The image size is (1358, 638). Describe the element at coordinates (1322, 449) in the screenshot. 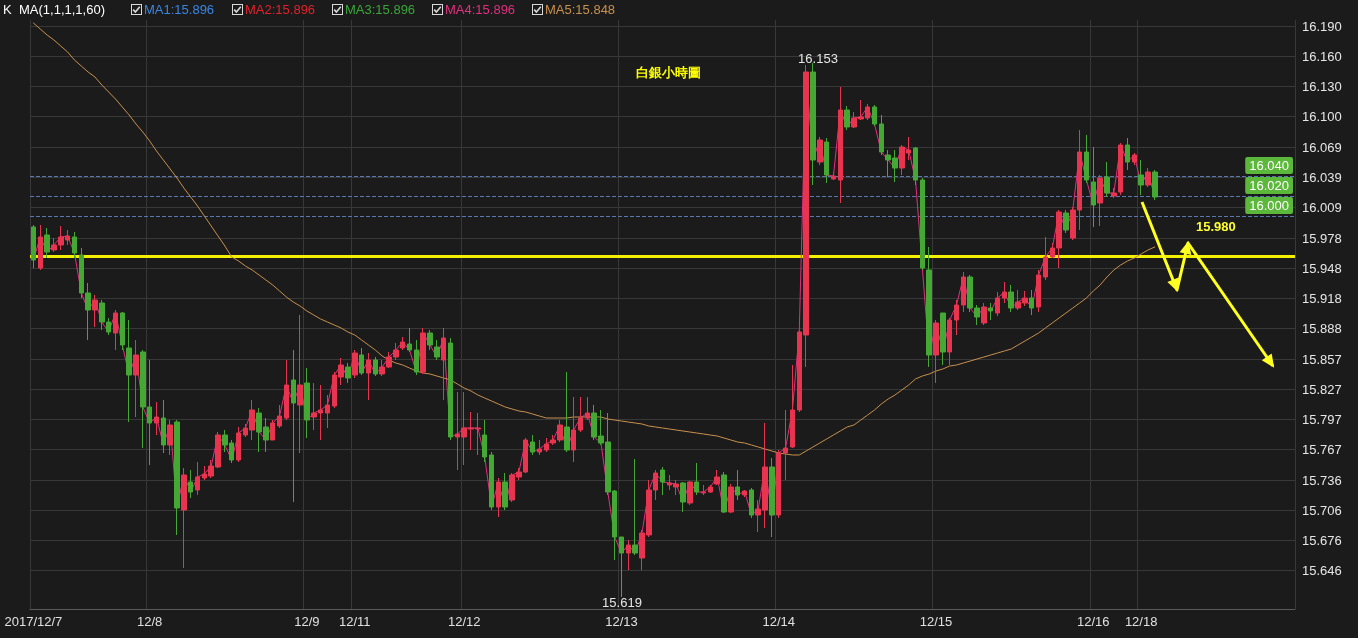

I see `y-tick-label: 15.767` at that location.